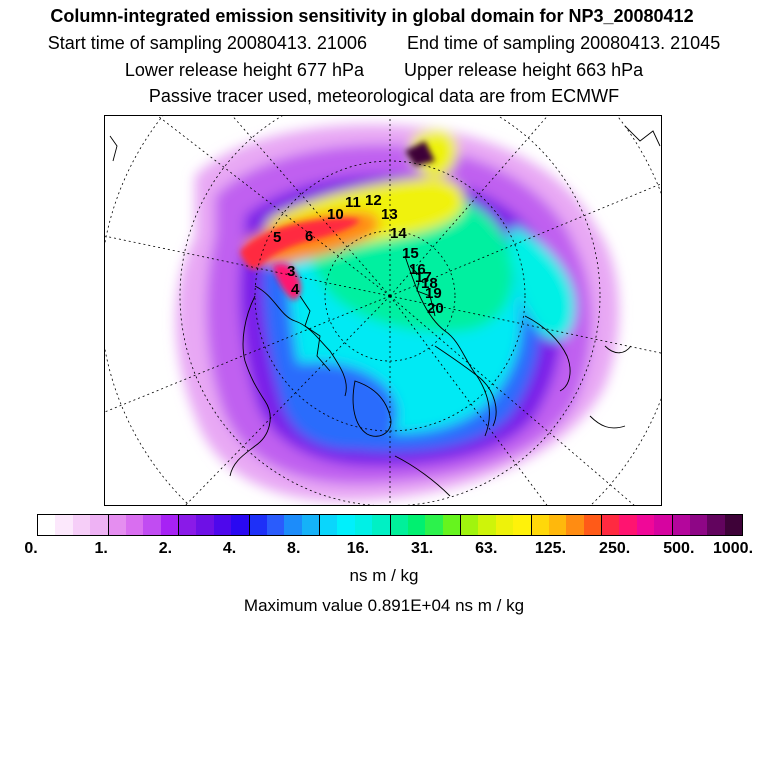  I want to click on maximum-value-label: Maximum value 0.891E+04 ns m / kg, so click(384, 605).